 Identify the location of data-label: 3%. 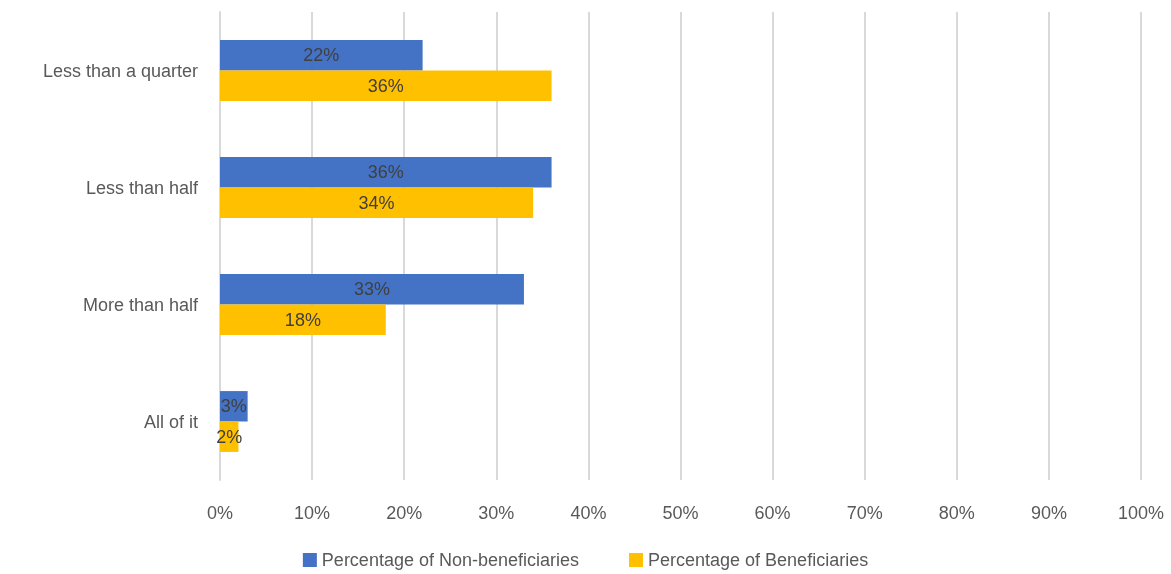
(233, 406).